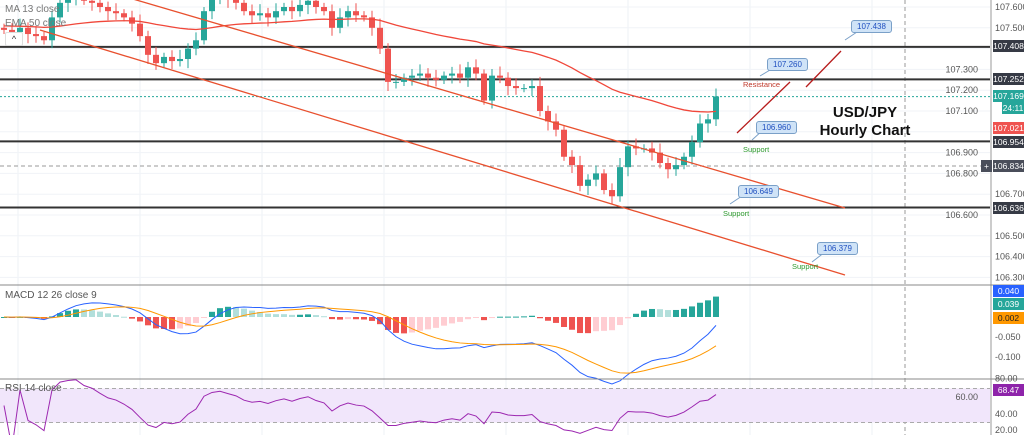  I want to click on price-tick: 107.200, so click(961, 90).